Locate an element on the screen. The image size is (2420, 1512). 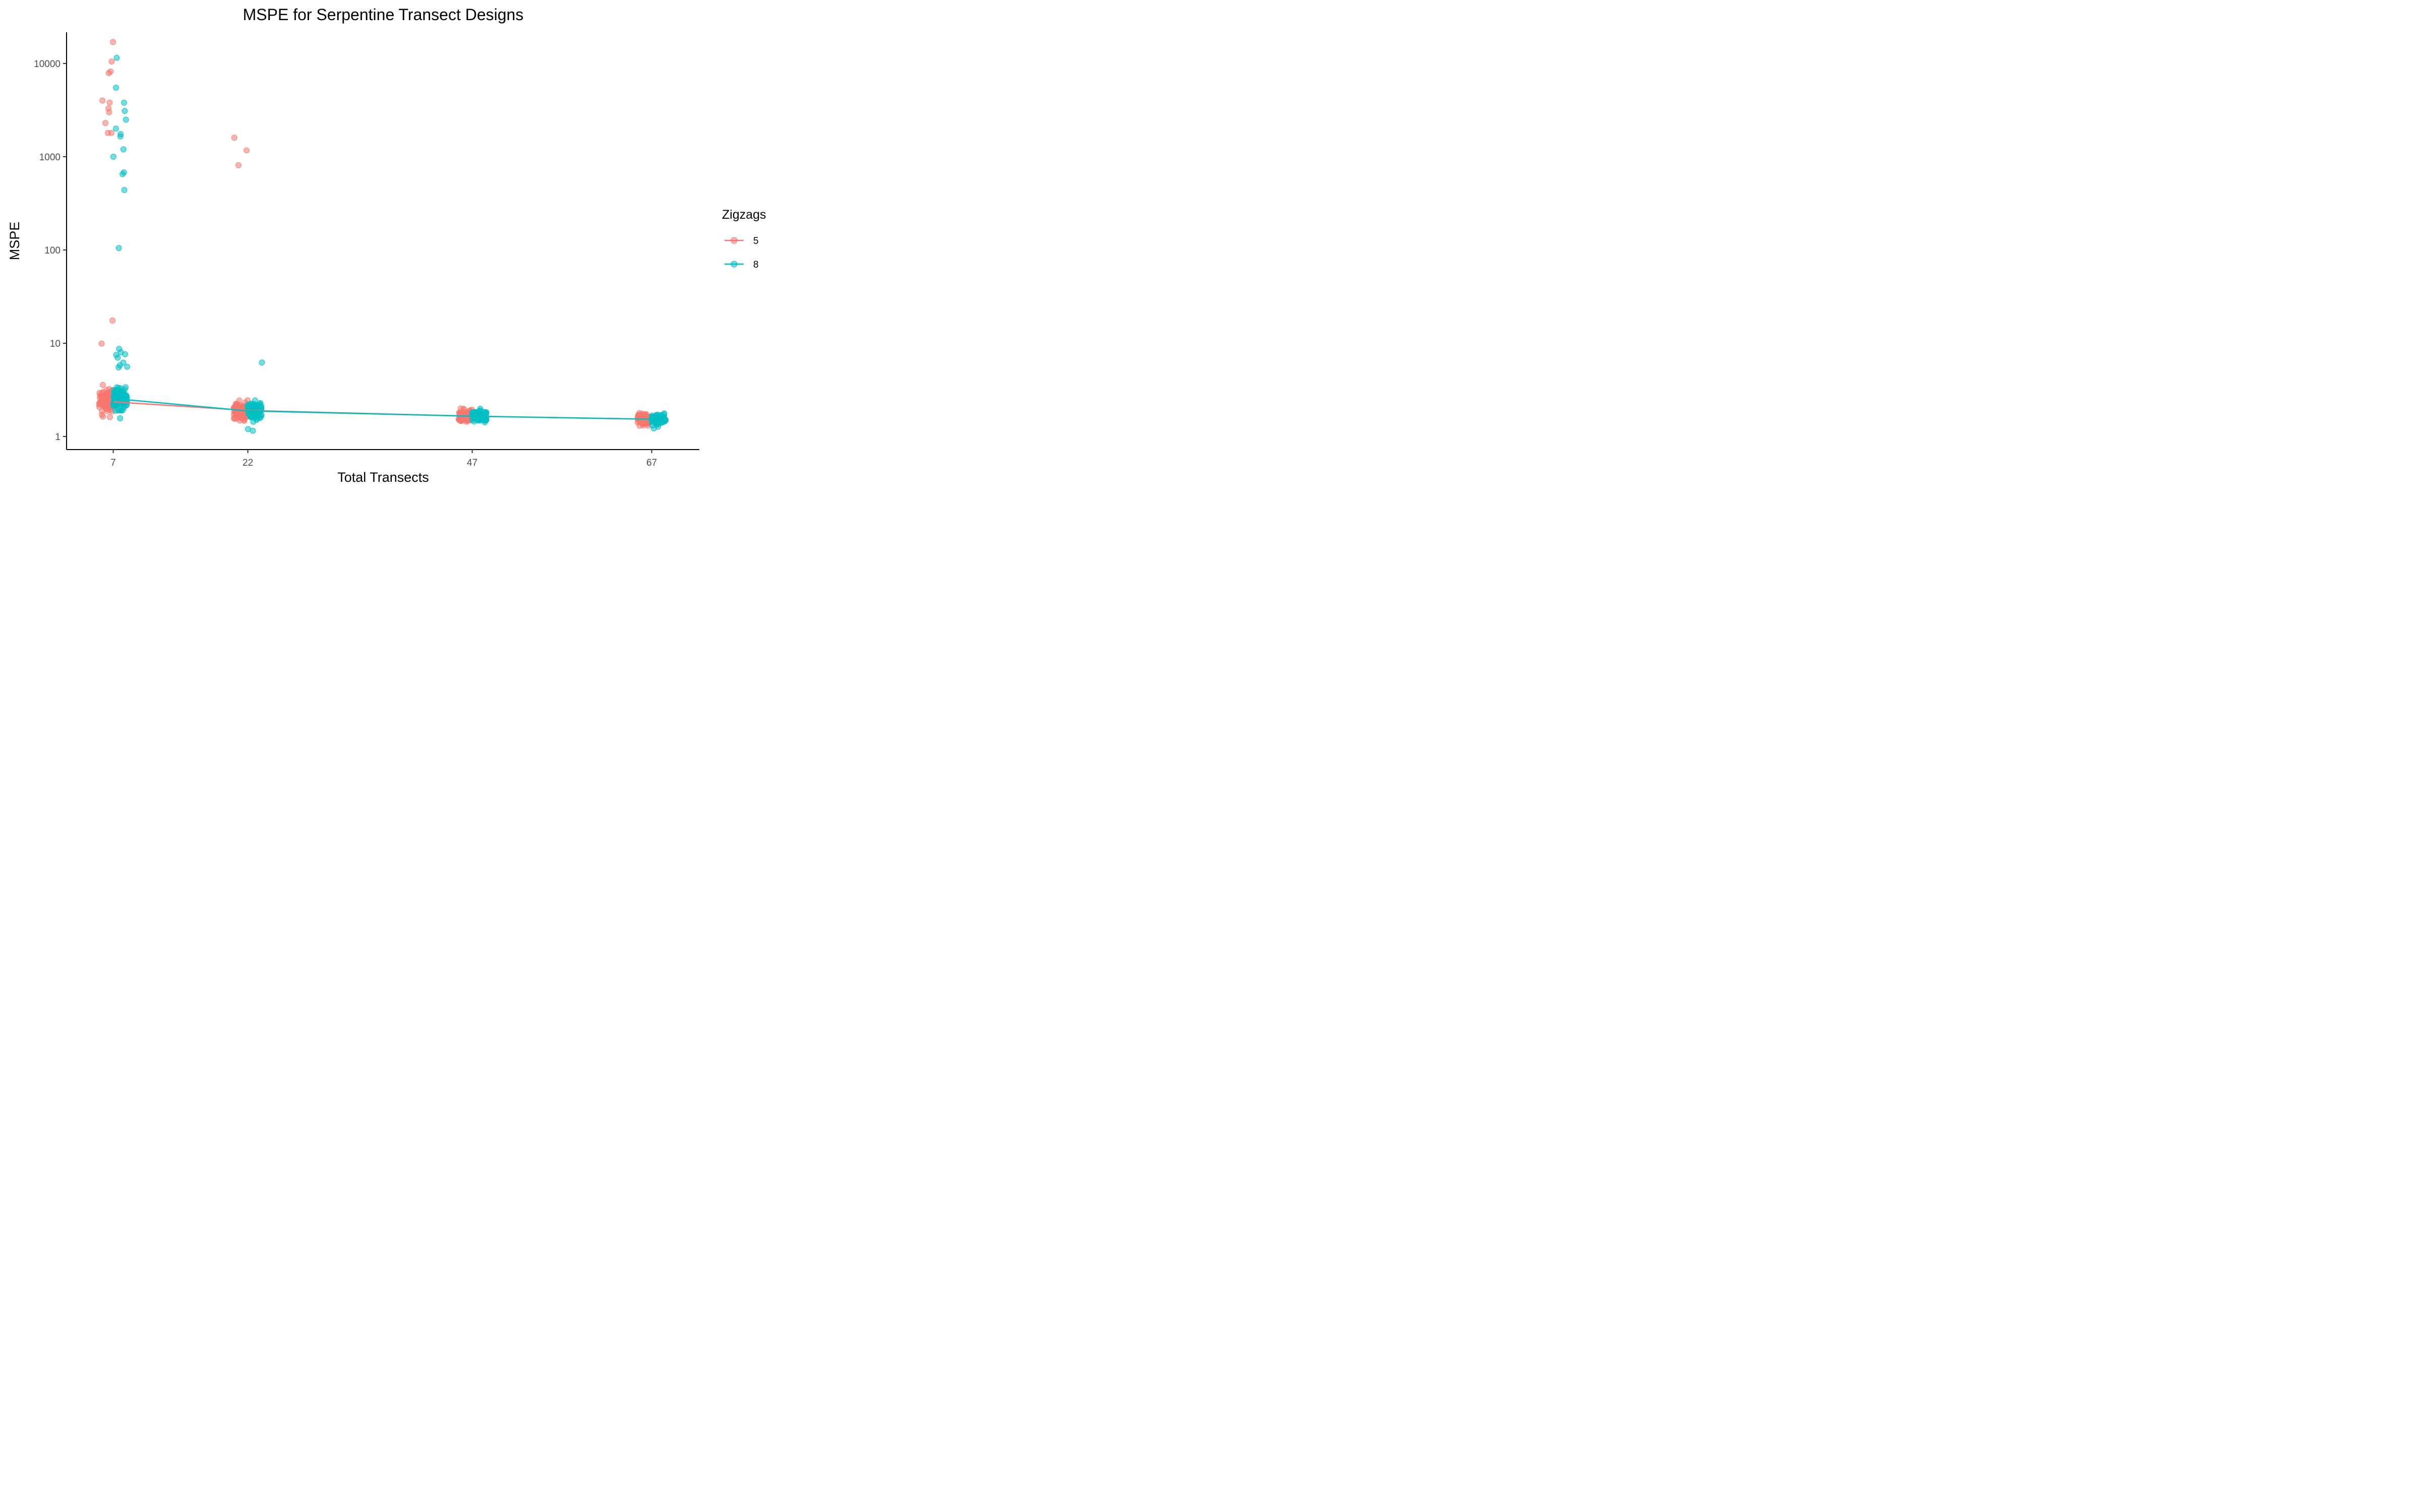
y-tick-label: 10 is located at coordinates (55, 344).